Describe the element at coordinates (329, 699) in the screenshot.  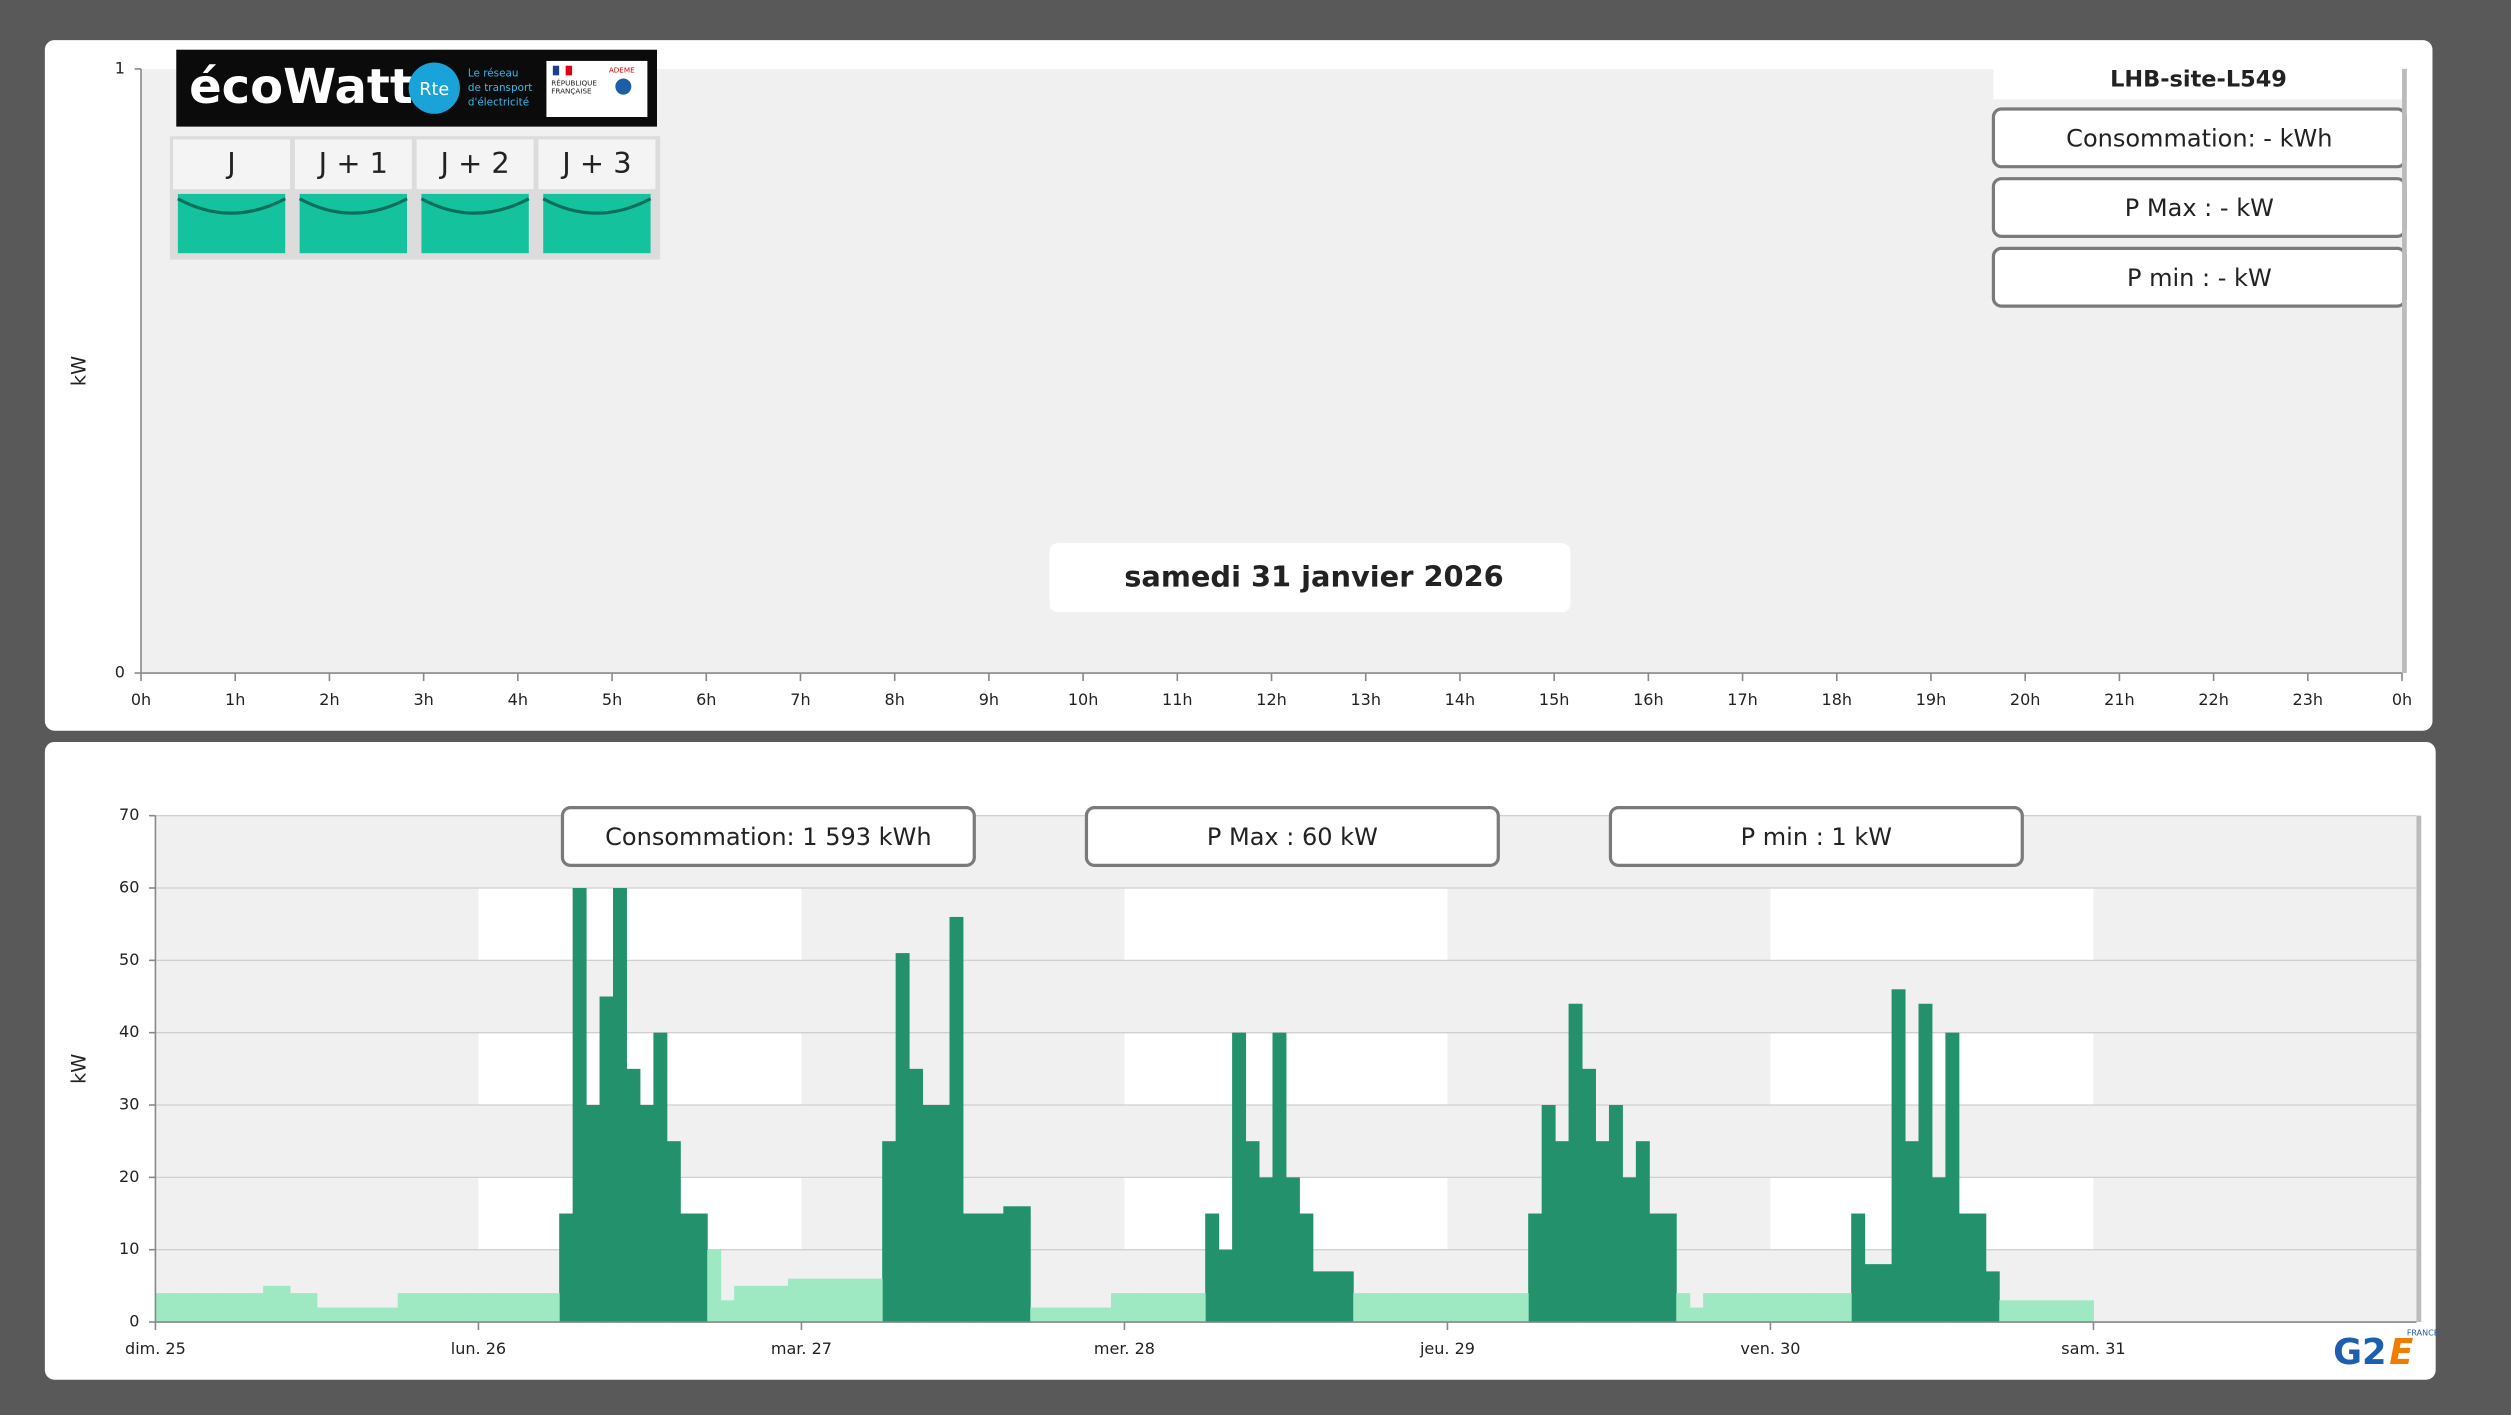
I see `x-tick-label: 2h` at that location.